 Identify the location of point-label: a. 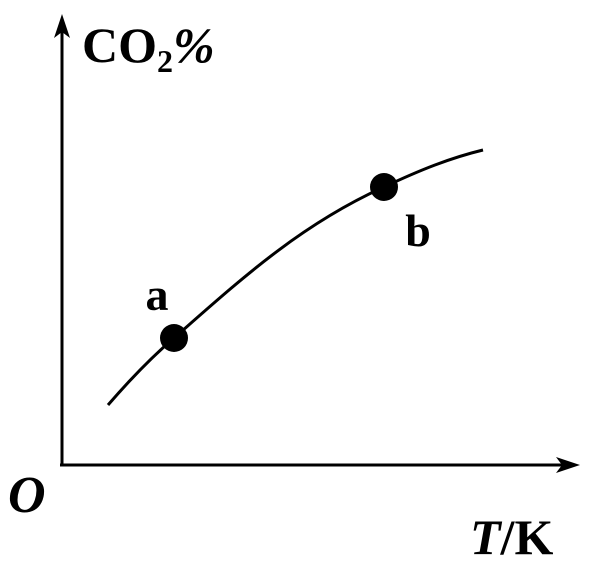
(157, 294).